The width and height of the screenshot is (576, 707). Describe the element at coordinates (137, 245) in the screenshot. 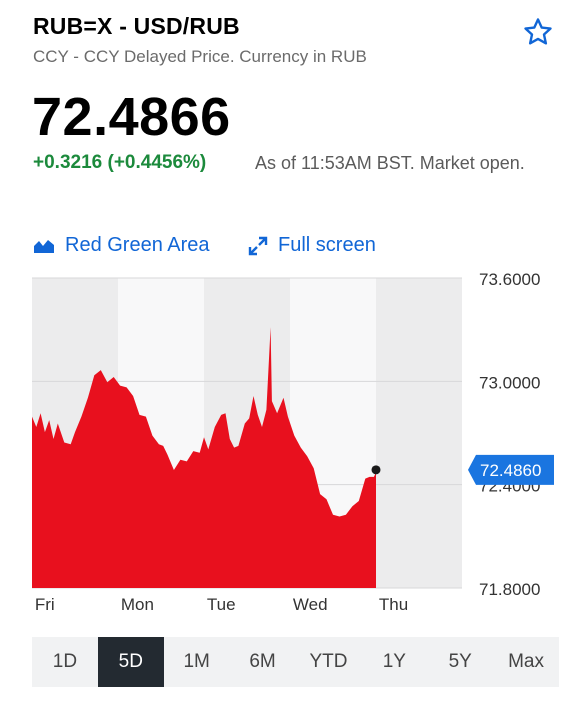

I see `chart-mode-label: Red Green Area` at that location.